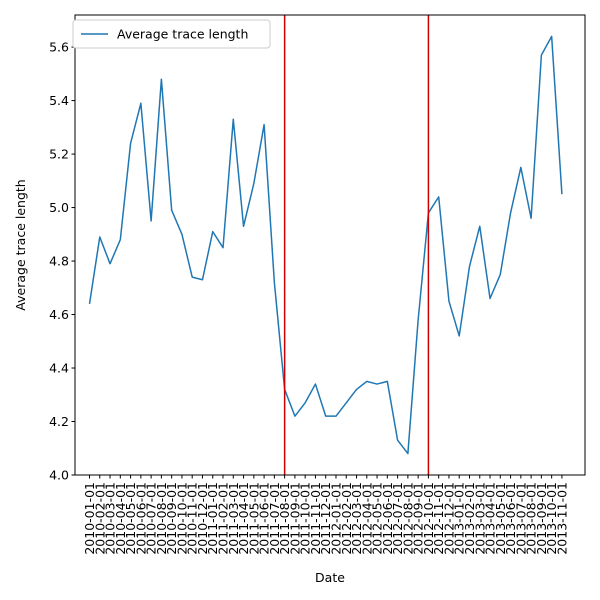 This screenshot has width=600, height=600. Describe the element at coordinates (59, 207) in the screenshot. I see `y-tick-label: 5.0` at that location.